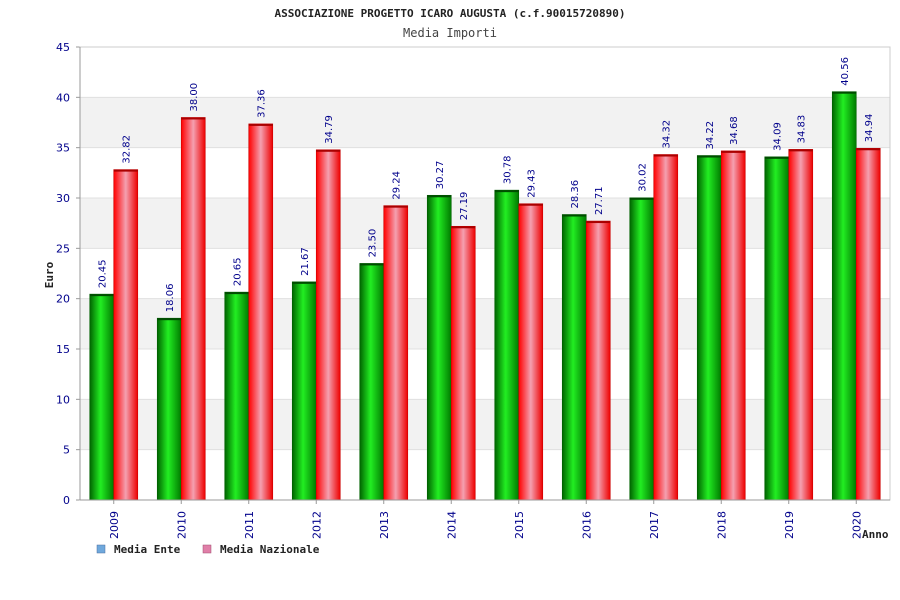  What do you see at coordinates (721, 525) in the screenshot?
I see `x-tick-label: 2018` at bounding box center [721, 525].